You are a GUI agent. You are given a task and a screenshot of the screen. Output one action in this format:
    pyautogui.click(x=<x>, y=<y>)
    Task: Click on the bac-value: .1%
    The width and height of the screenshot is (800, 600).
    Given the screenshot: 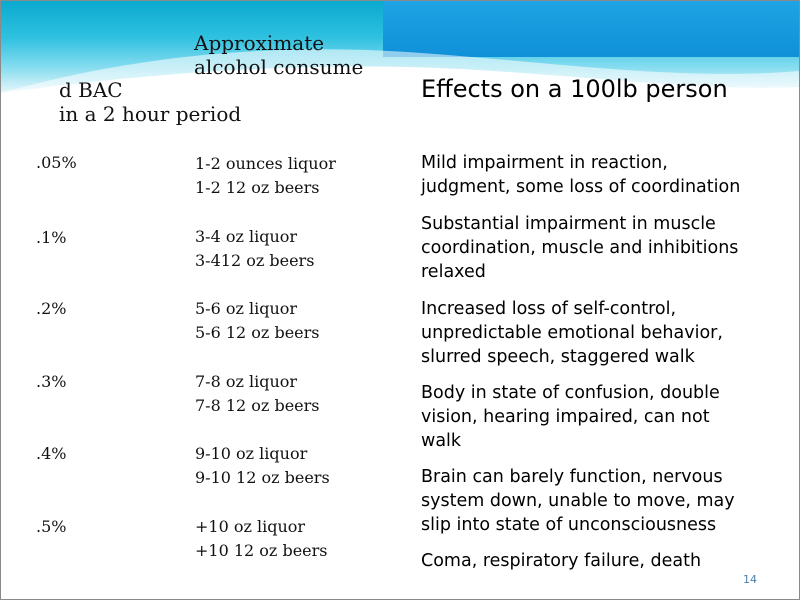 What is the action you would take?
    pyautogui.click(x=51, y=237)
    